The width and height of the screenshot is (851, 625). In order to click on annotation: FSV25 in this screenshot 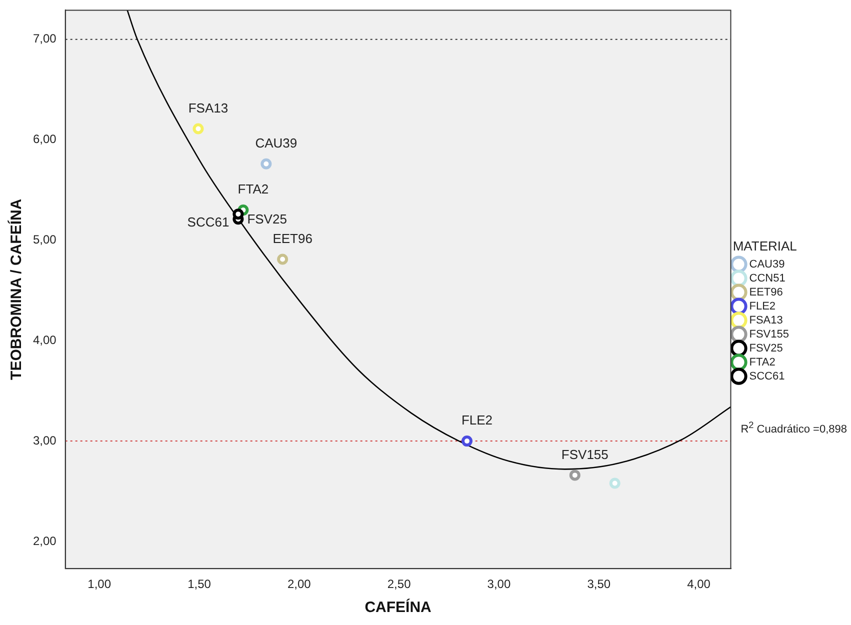, I will do `click(267, 219)`.